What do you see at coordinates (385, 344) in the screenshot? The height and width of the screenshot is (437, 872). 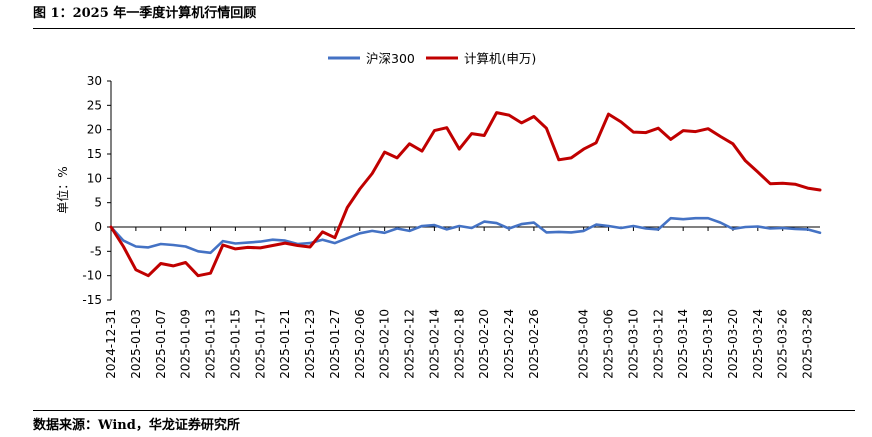 I see `x-tick-label: 2025-02-10` at bounding box center [385, 344].